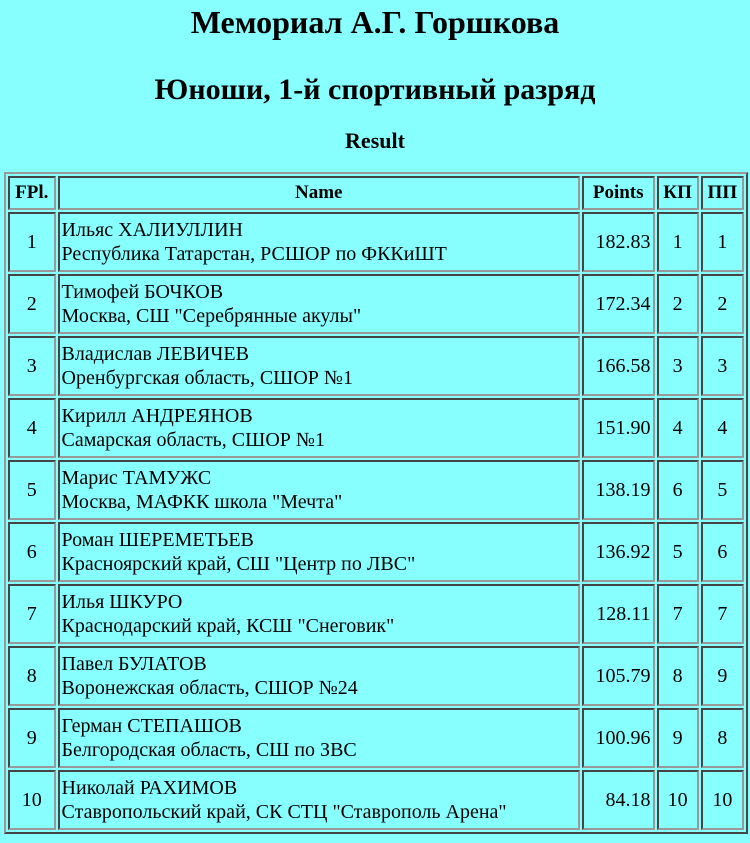 This screenshot has width=750, height=843. What do you see at coordinates (722, 428) in the screenshot?
I see `pp-cell: 4` at bounding box center [722, 428].